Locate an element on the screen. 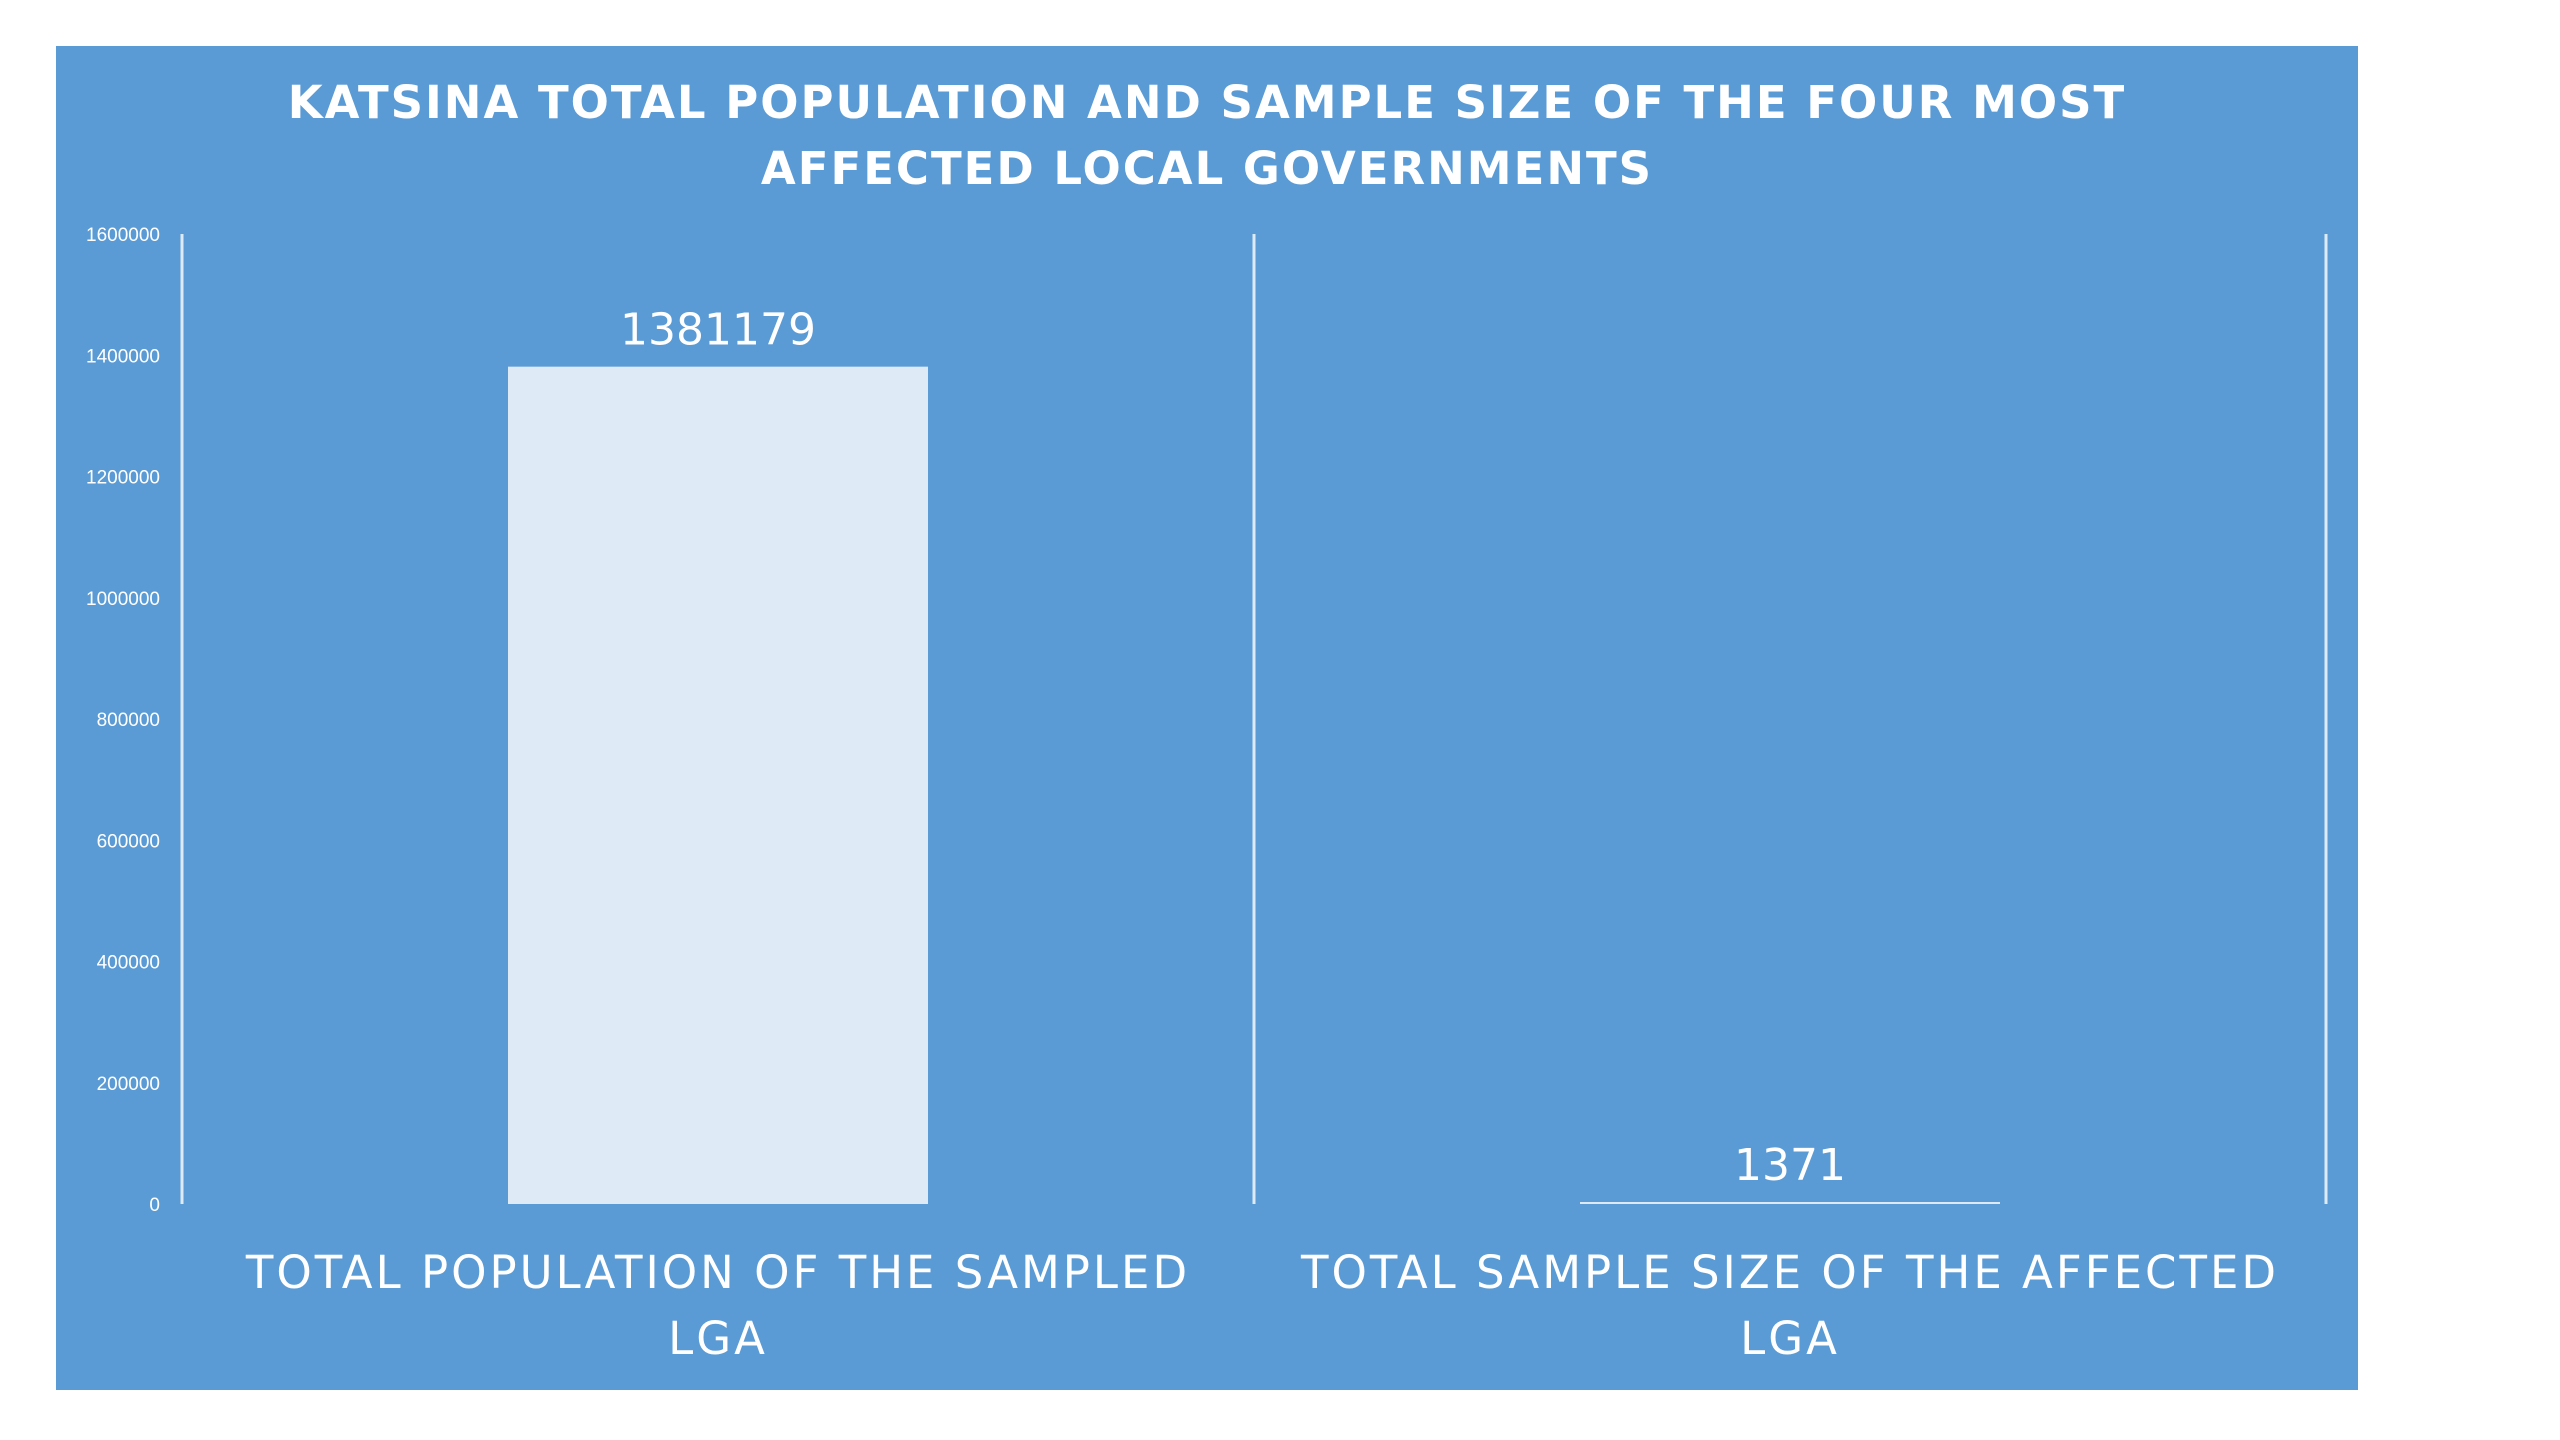 The width and height of the screenshot is (2560, 1440). data-label: 1381179 is located at coordinates (718, 330).